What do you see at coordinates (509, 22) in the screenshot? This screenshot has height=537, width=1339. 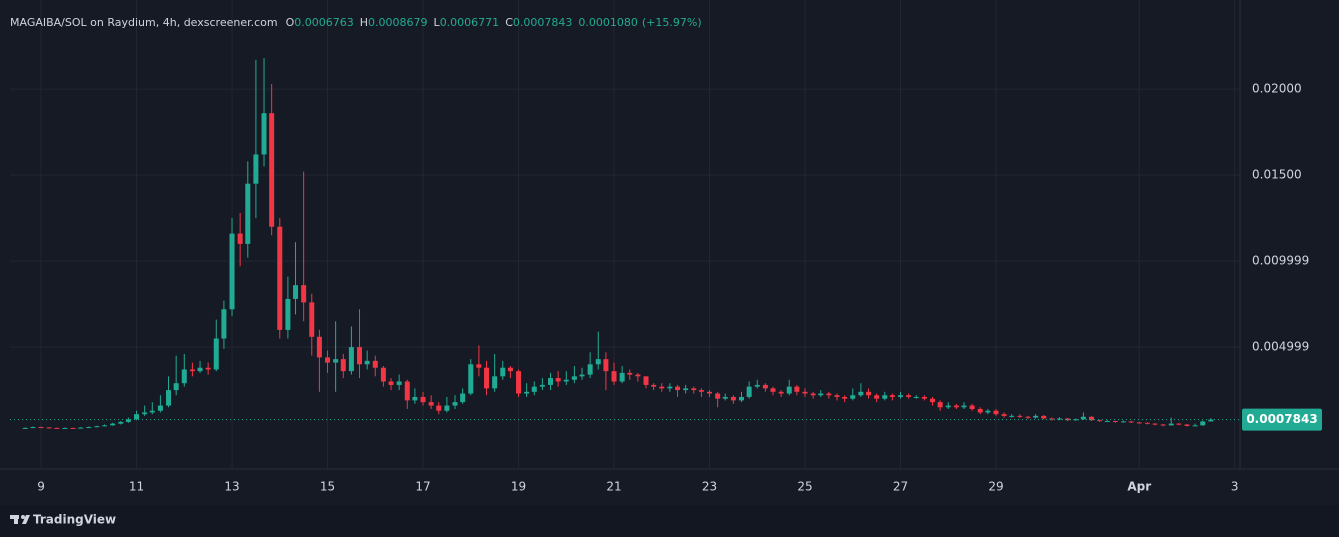 I see `ohlc-label: C` at bounding box center [509, 22].